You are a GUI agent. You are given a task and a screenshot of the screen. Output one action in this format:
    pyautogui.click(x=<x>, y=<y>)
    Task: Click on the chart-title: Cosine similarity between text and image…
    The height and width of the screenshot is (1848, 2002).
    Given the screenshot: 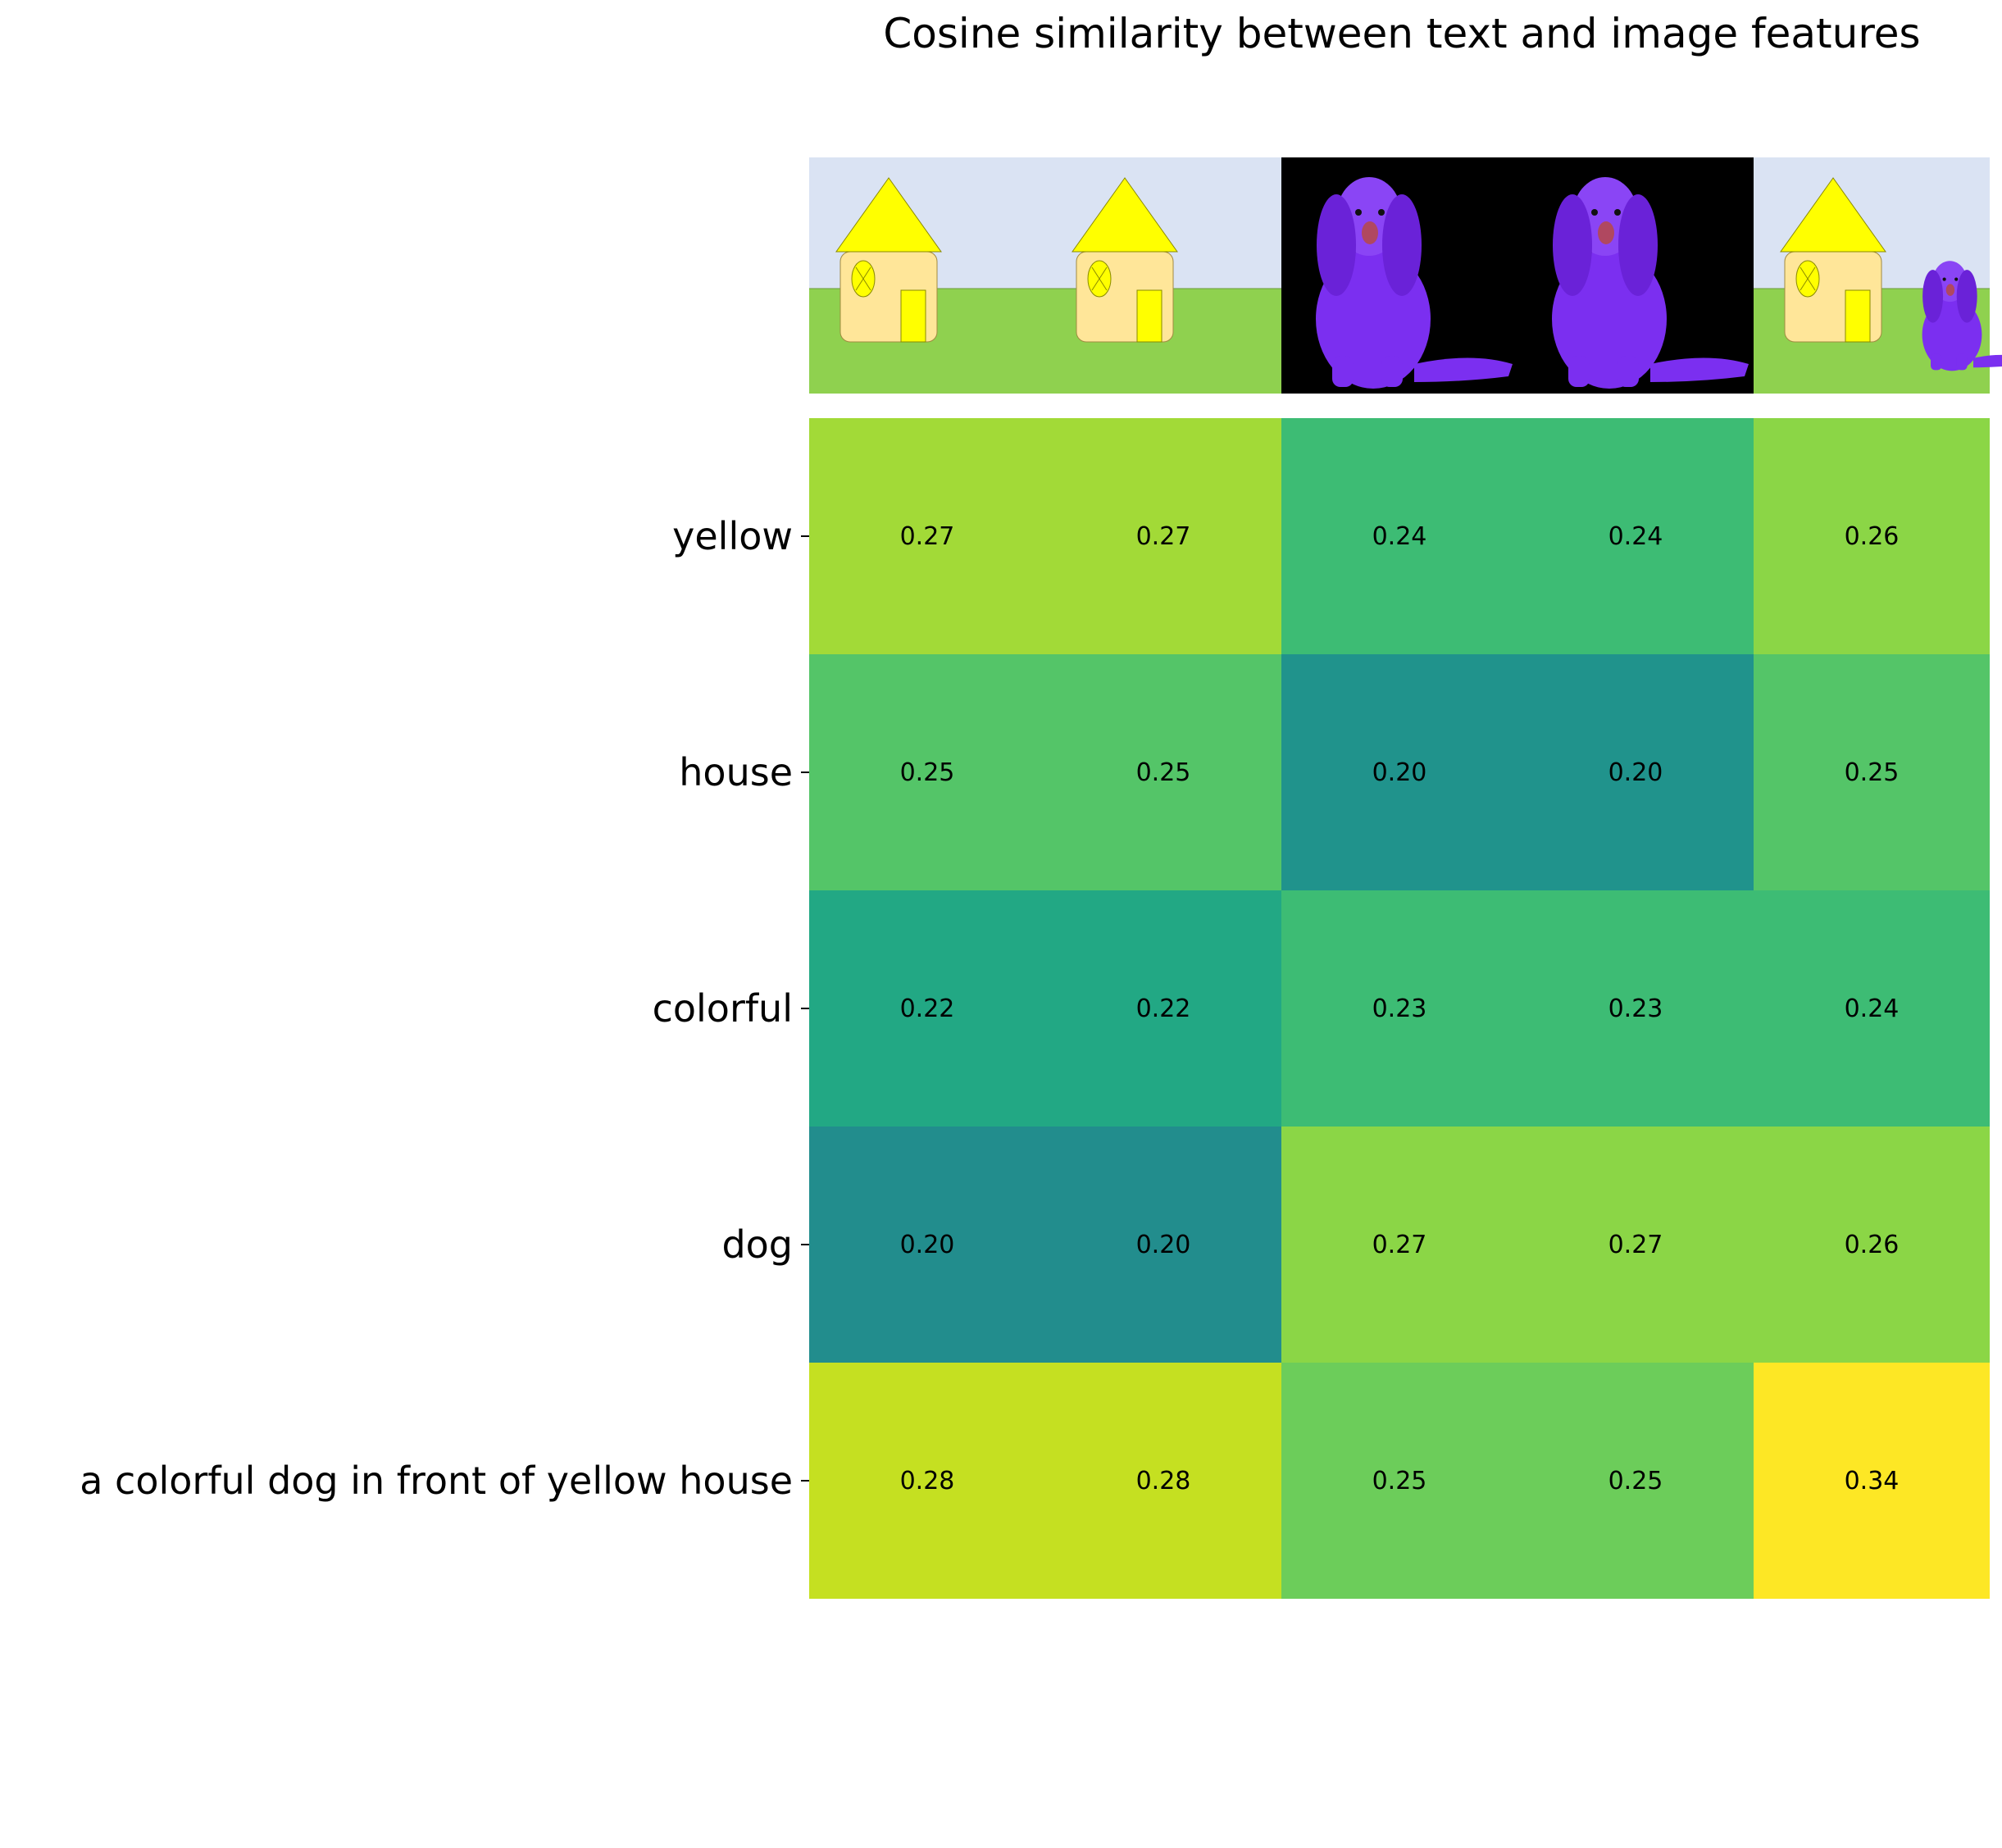 What is the action you would take?
    pyautogui.click(x=1401, y=33)
    